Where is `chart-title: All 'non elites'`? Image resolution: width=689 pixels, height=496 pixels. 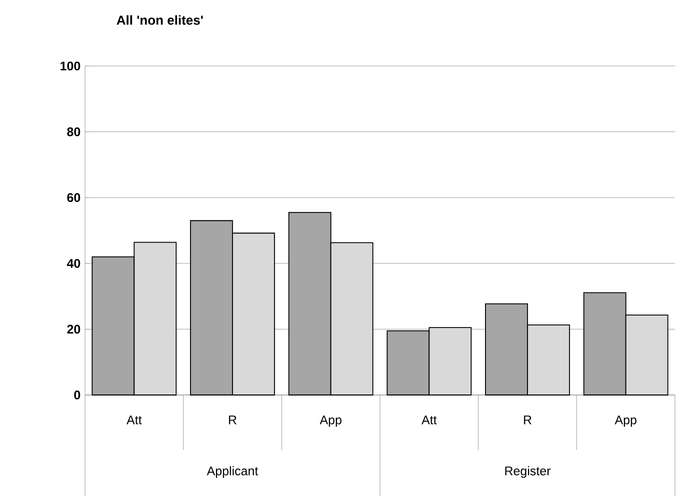 chart-title: All 'non elites' is located at coordinates (159, 20).